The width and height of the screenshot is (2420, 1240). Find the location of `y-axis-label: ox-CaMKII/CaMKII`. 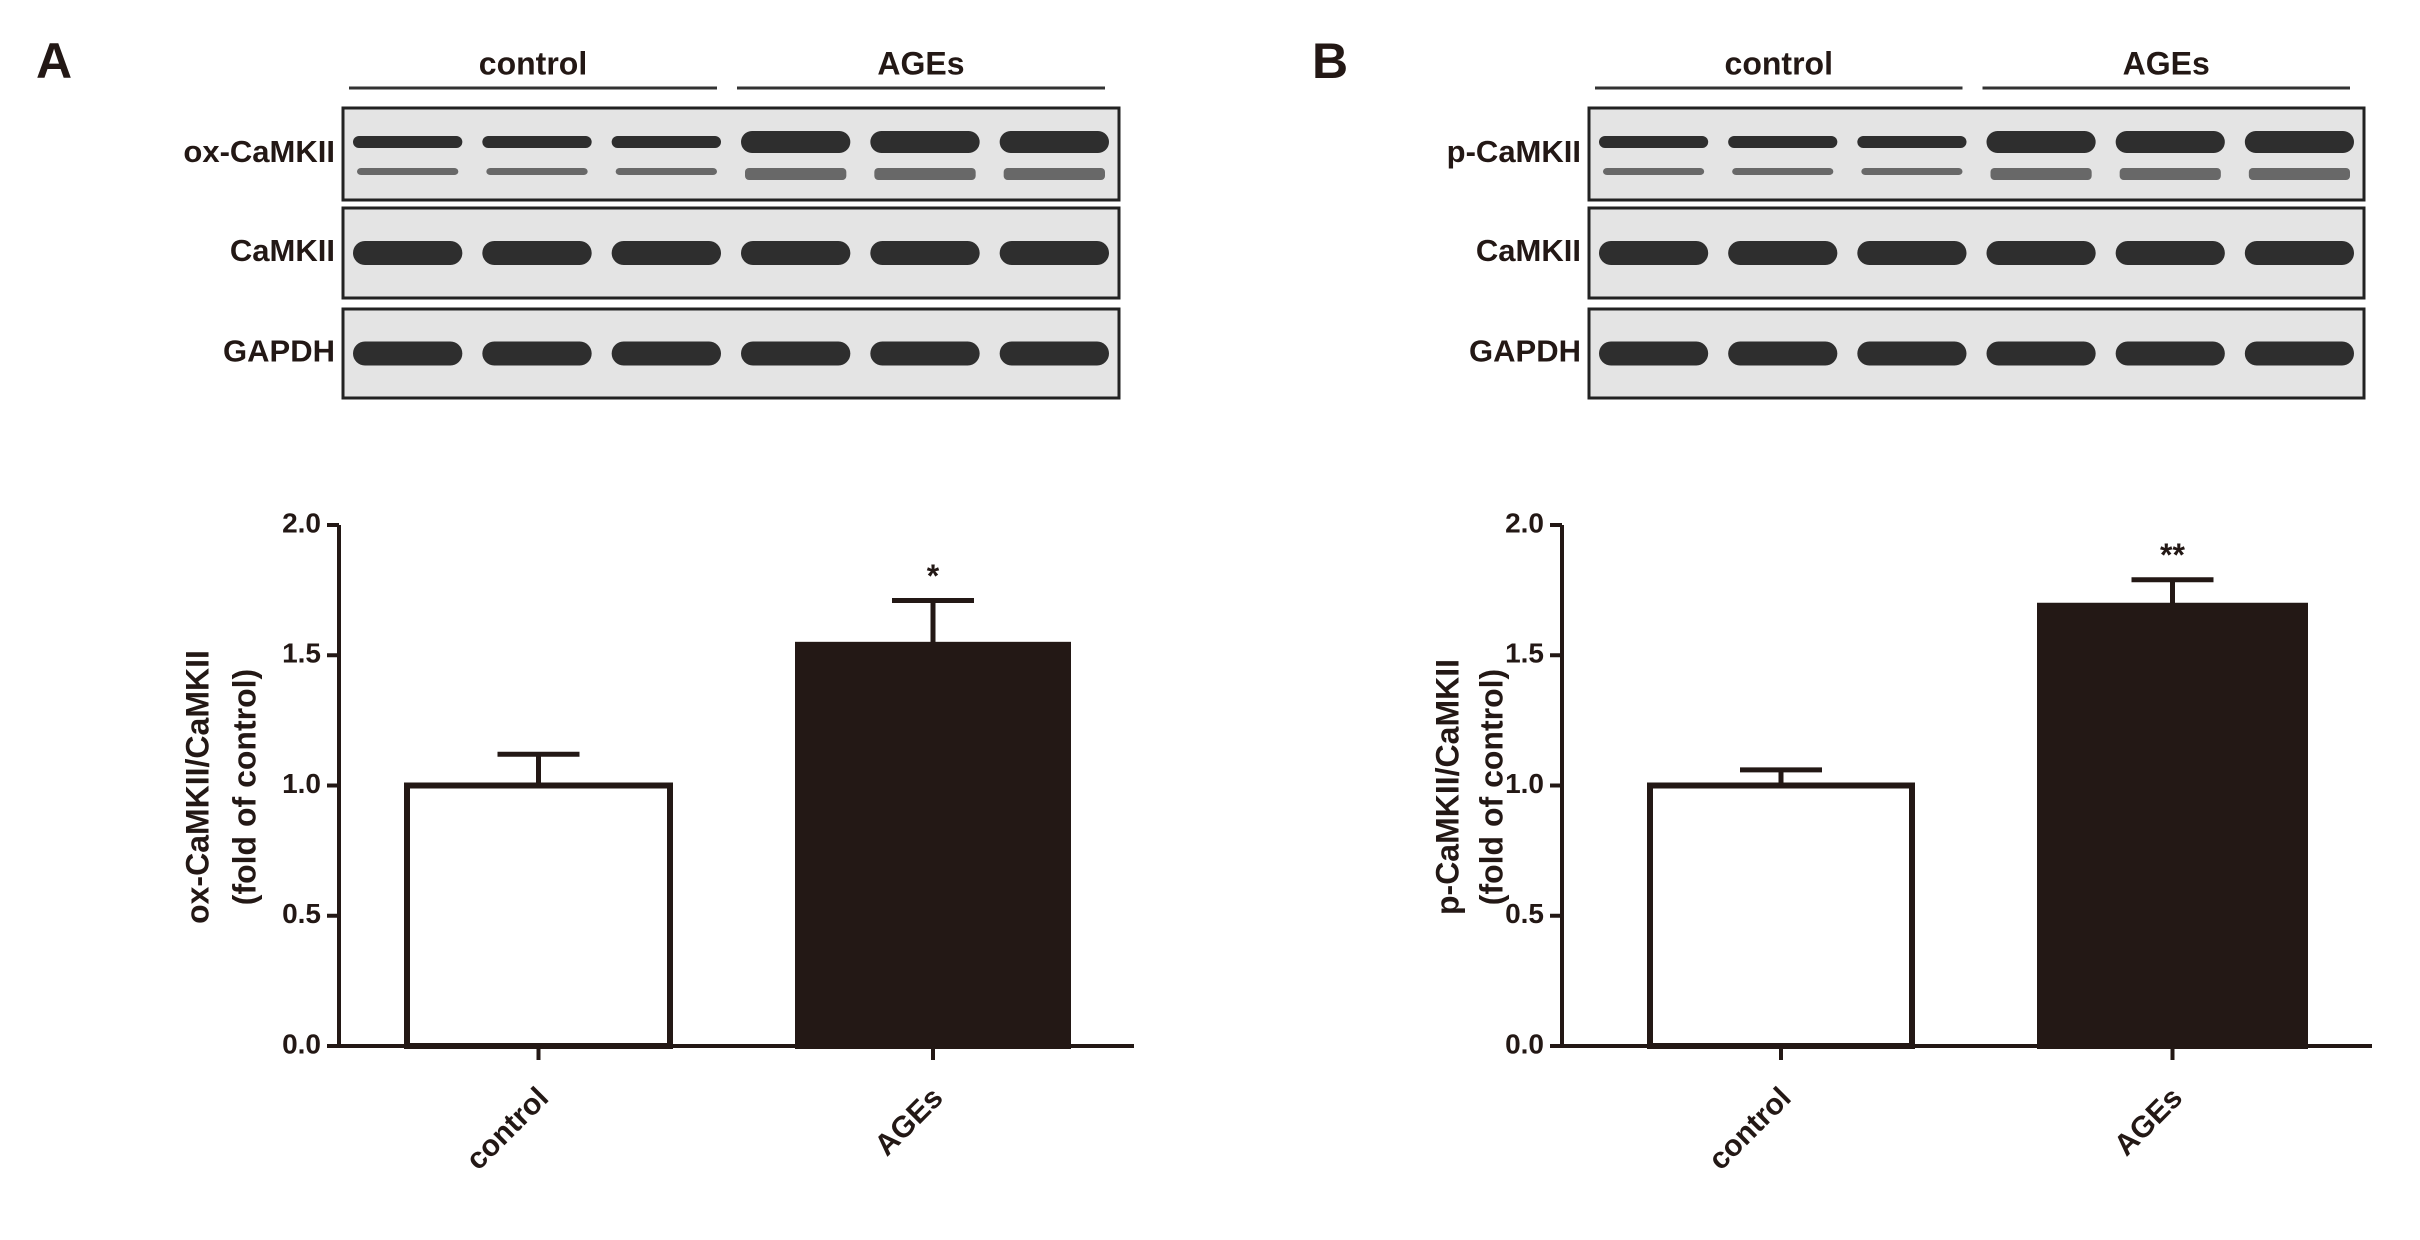

y-axis-label: ox-CaMKII/CaMKII is located at coordinates (197, 787).